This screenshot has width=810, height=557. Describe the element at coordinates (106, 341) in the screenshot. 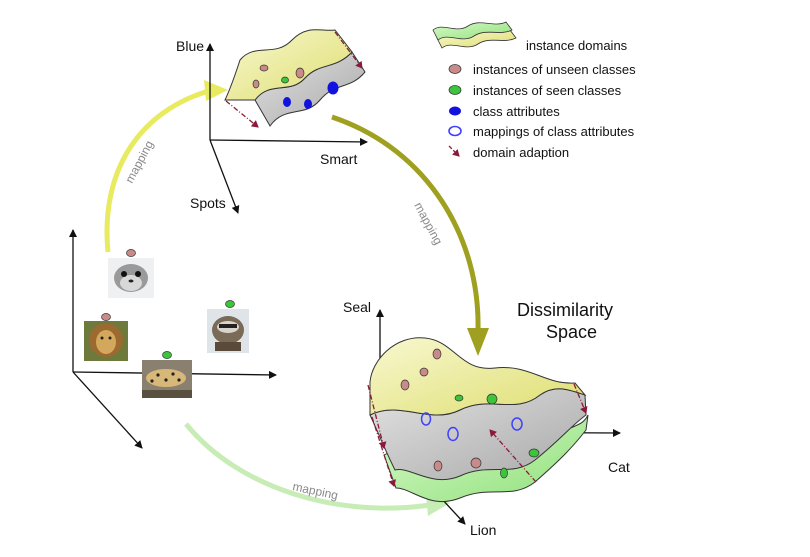

I see `lion-photo` at that location.